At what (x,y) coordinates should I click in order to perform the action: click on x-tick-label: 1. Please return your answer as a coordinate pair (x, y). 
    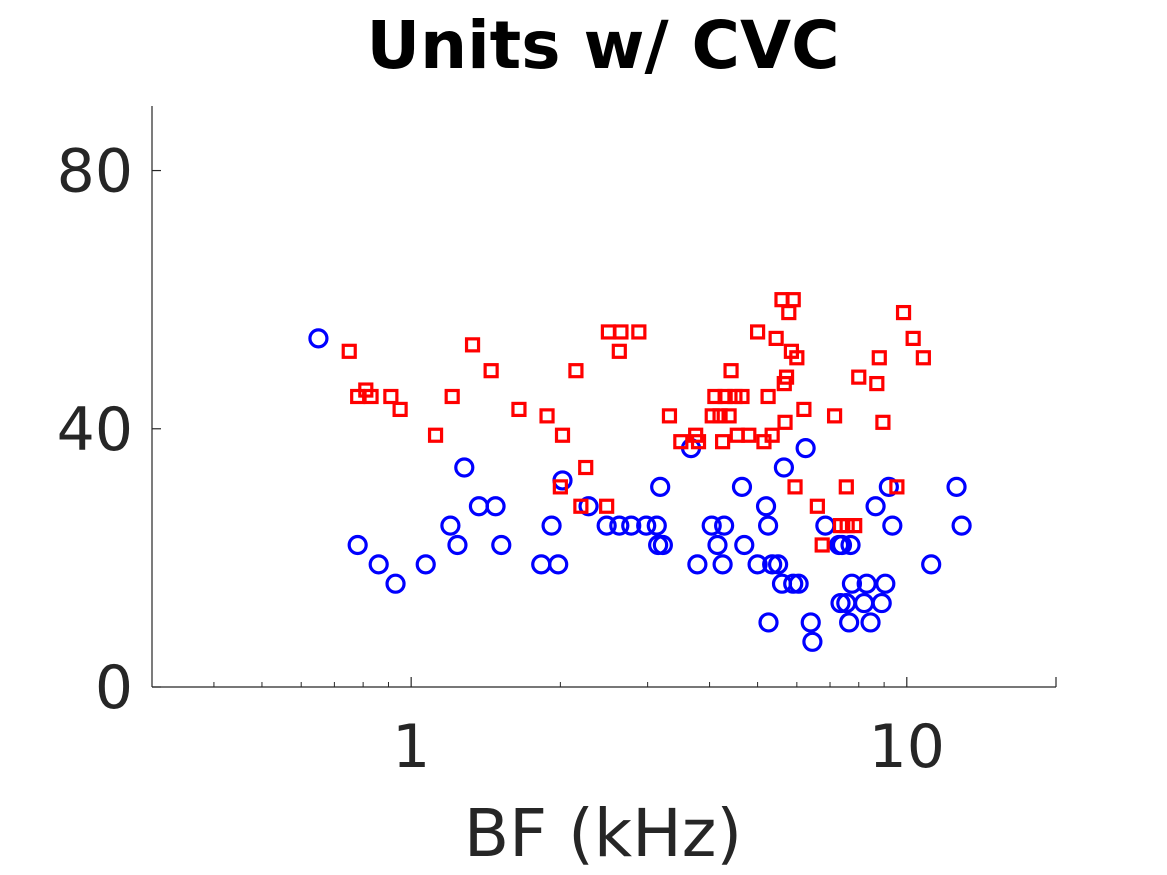
    Looking at the image, I should click on (411, 747).